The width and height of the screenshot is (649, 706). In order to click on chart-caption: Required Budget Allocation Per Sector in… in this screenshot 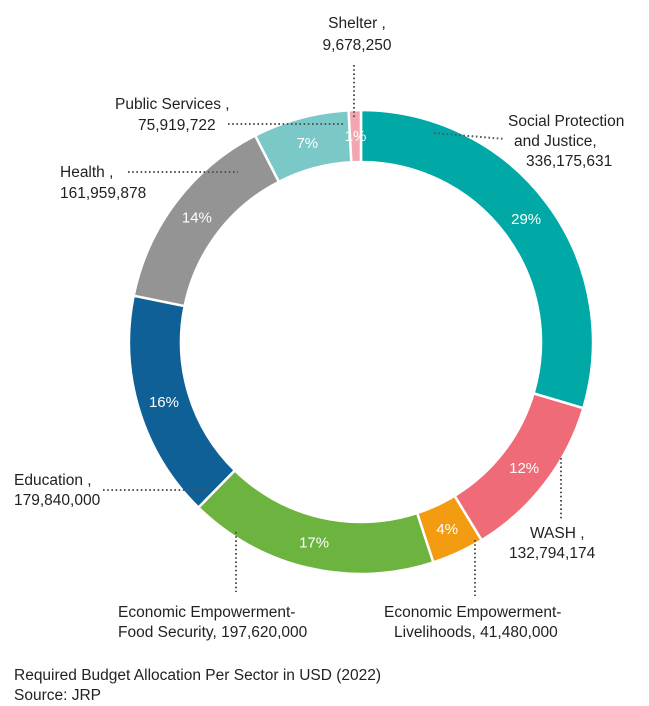, I will do `click(198, 675)`.